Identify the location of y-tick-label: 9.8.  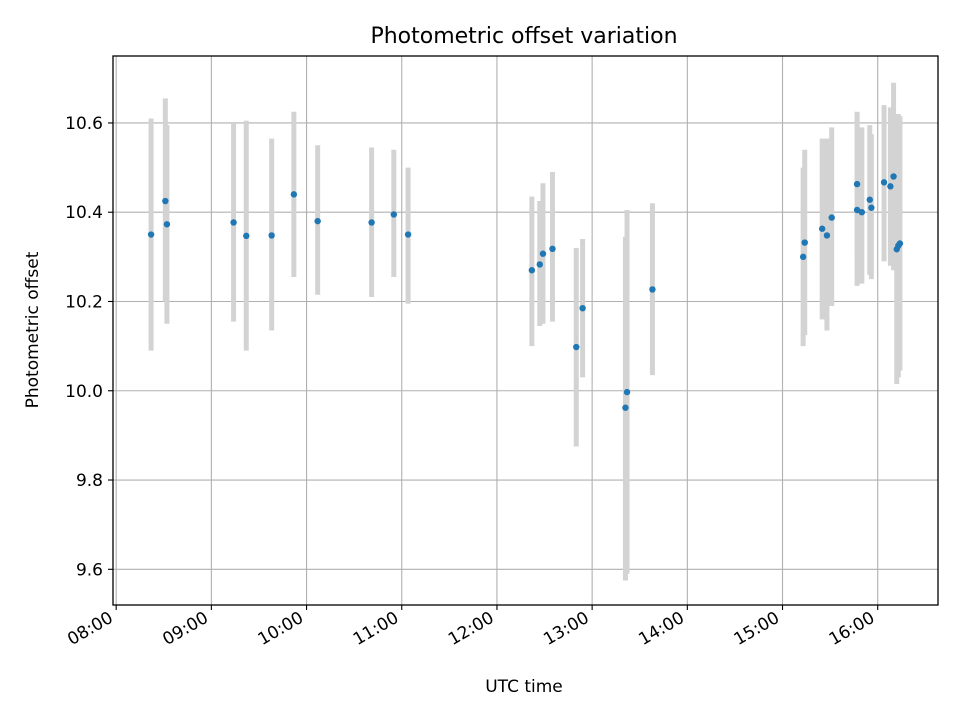
(89, 481).